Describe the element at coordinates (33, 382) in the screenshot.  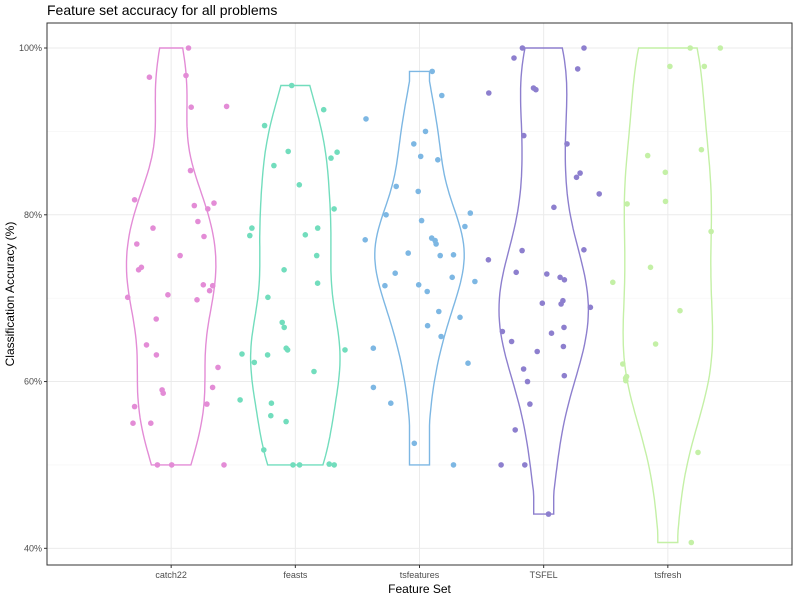
I see `y-tick-label: 60%` at that location.